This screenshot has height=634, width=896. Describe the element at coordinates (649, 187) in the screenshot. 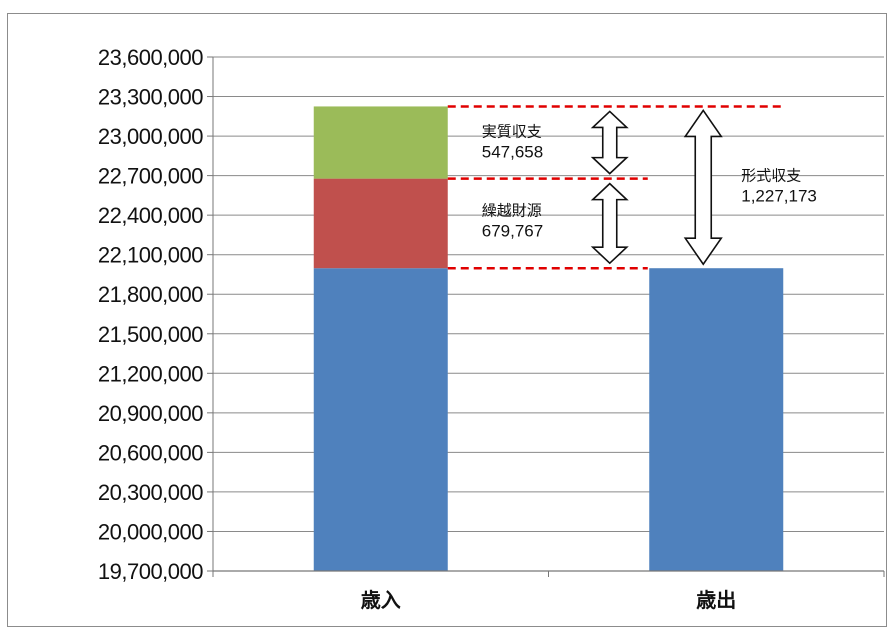

I see `annotations: 実質収支 547,658 繰越財源 679,767 形式収支 1,227,173` at that location.